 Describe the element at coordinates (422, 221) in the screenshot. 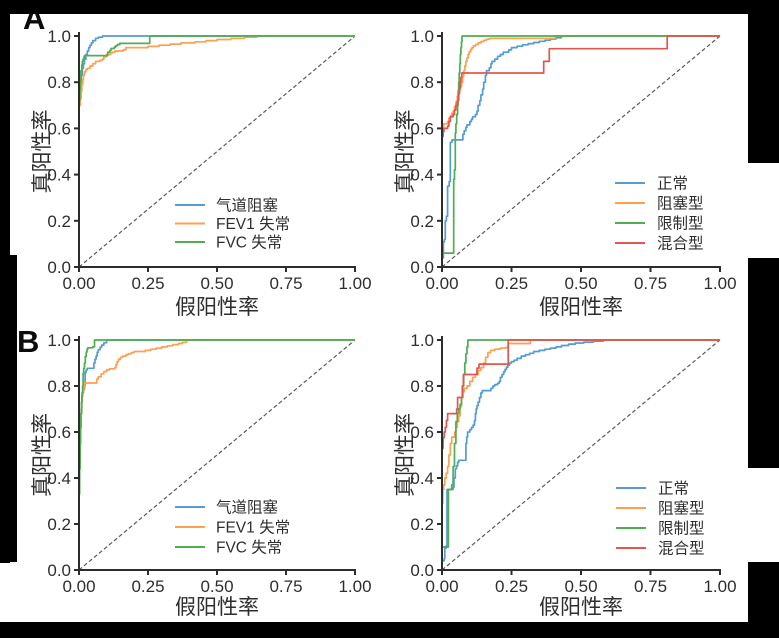

I see `roc-a-right-y-tick-label: 0.2` at that location.